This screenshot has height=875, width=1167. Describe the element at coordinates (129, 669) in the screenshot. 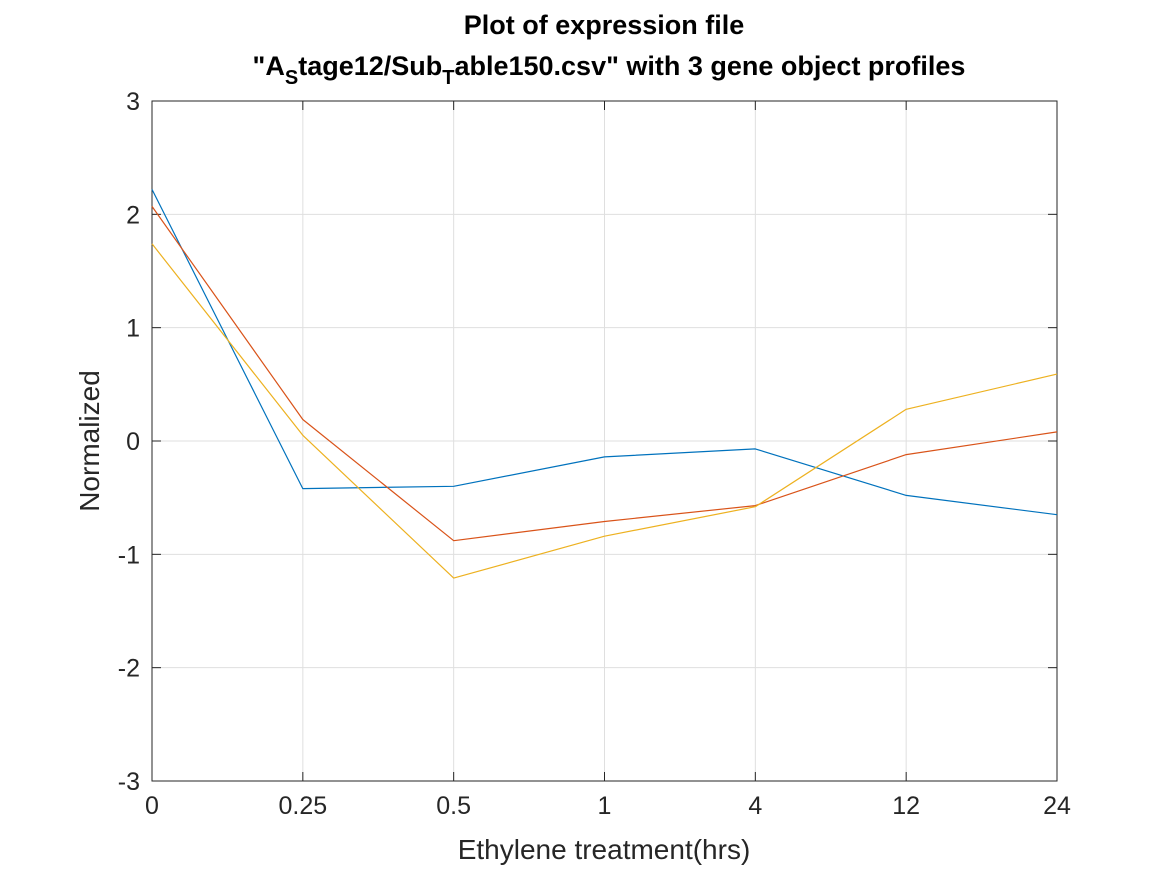

I see `y-tick-label: -2` at that location.